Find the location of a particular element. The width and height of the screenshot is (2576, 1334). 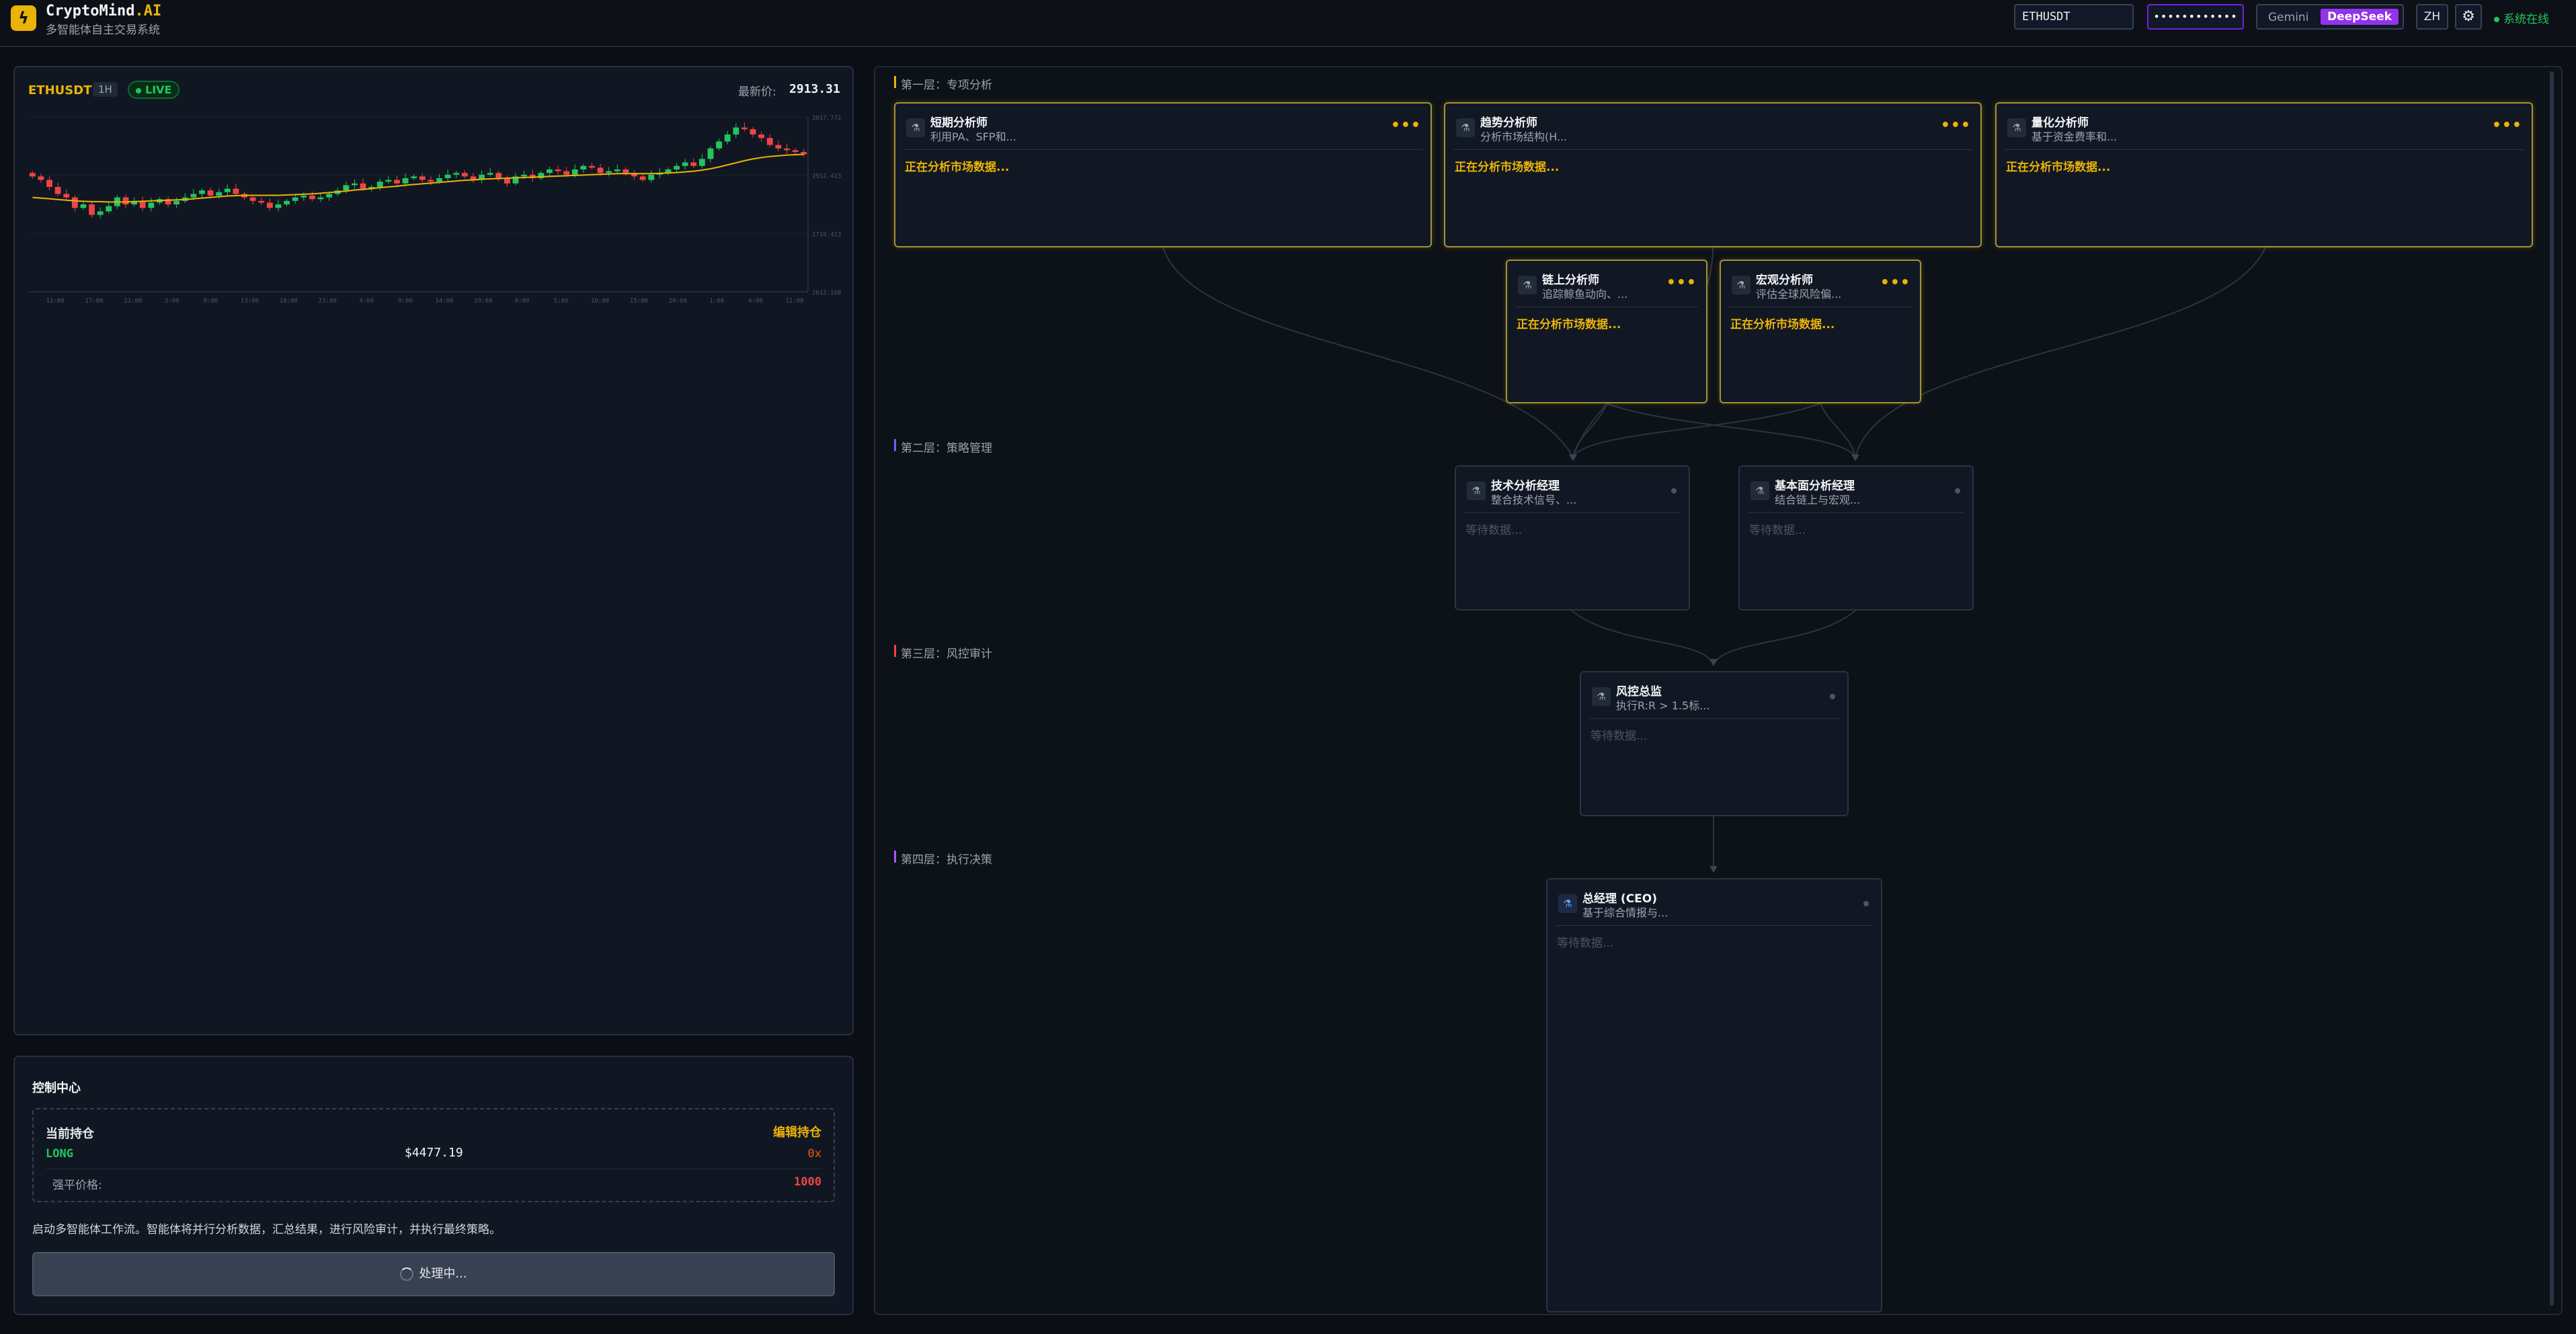

x-tick-label: 9:00 is located at coordinates (405, 301).